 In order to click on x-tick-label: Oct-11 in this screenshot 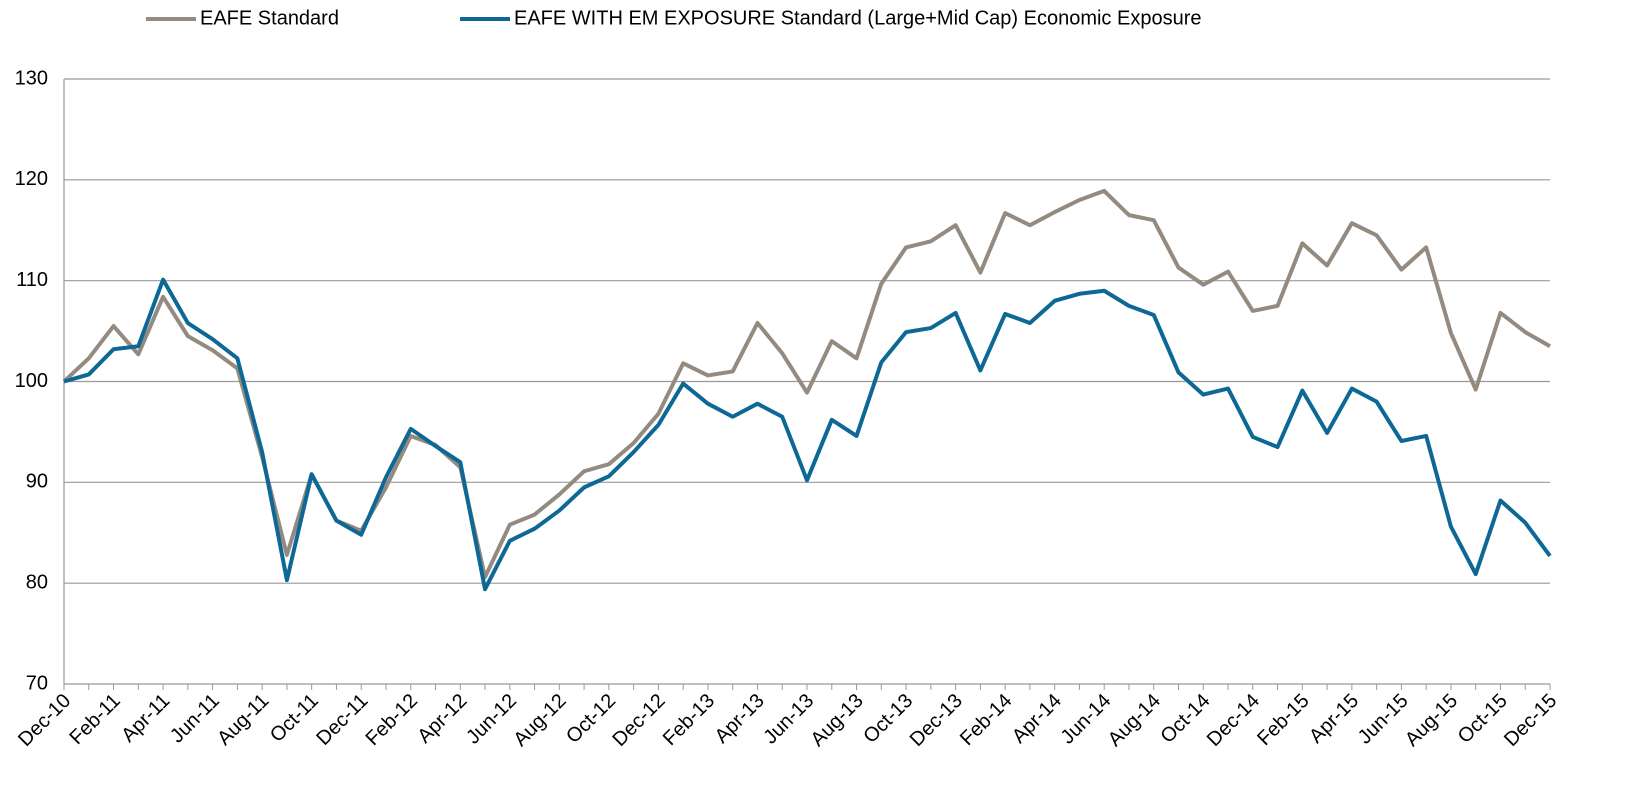, I will do `click(294, 718)`.